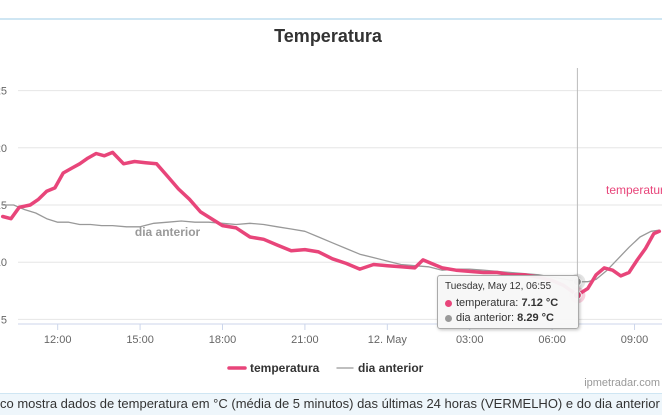 This screenshot has width=662, height=415. What do you see at coordinates (391, 368) in the screenshot?
I see `legend-label: dia anterior` at bounding box center [391, 368].